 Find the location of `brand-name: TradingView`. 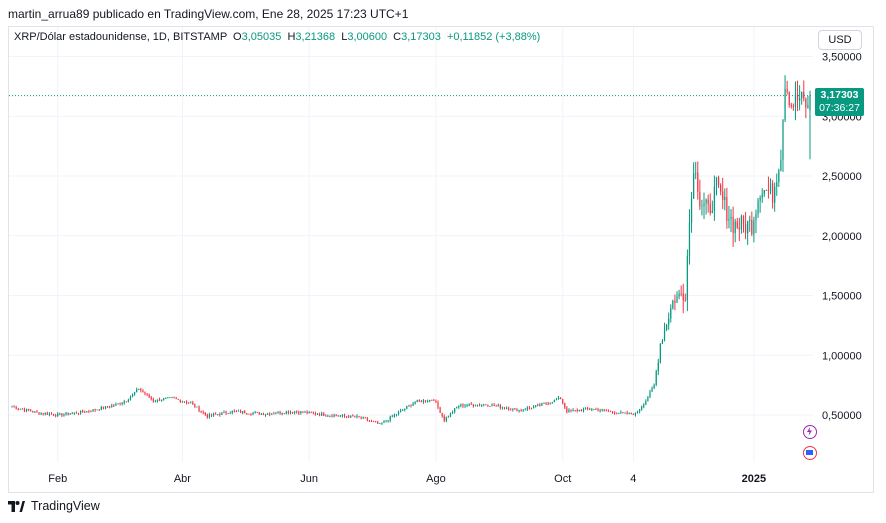

brand-name: TradingView is located at coordinates (65, 506).